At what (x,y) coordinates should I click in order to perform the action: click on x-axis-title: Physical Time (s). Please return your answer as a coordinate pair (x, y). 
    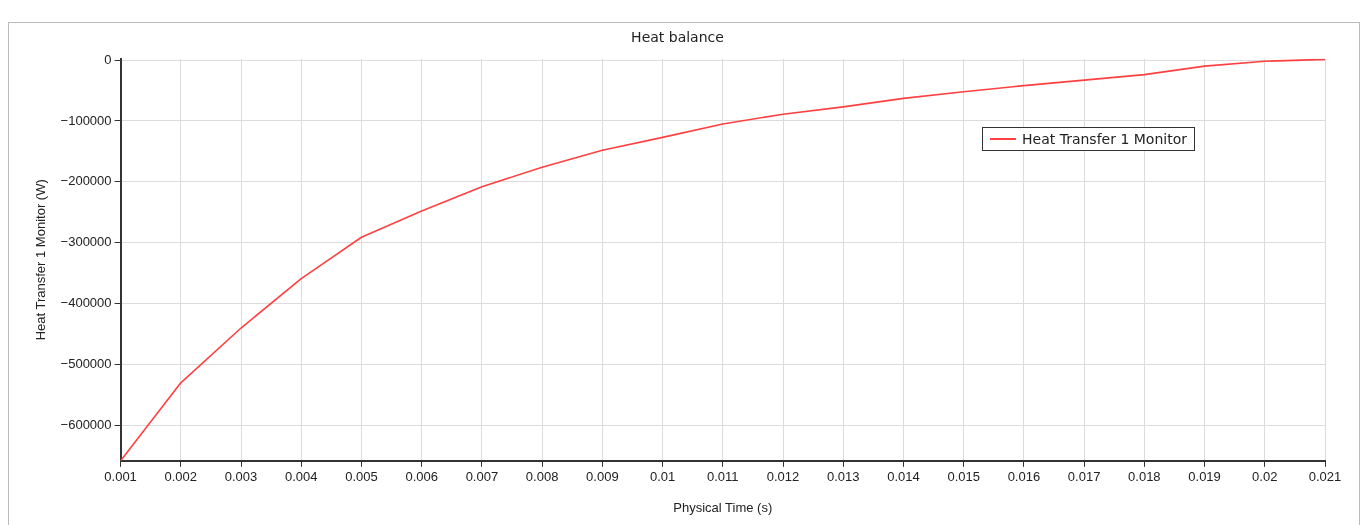
    Looking at the image, I should click on (723, 507).